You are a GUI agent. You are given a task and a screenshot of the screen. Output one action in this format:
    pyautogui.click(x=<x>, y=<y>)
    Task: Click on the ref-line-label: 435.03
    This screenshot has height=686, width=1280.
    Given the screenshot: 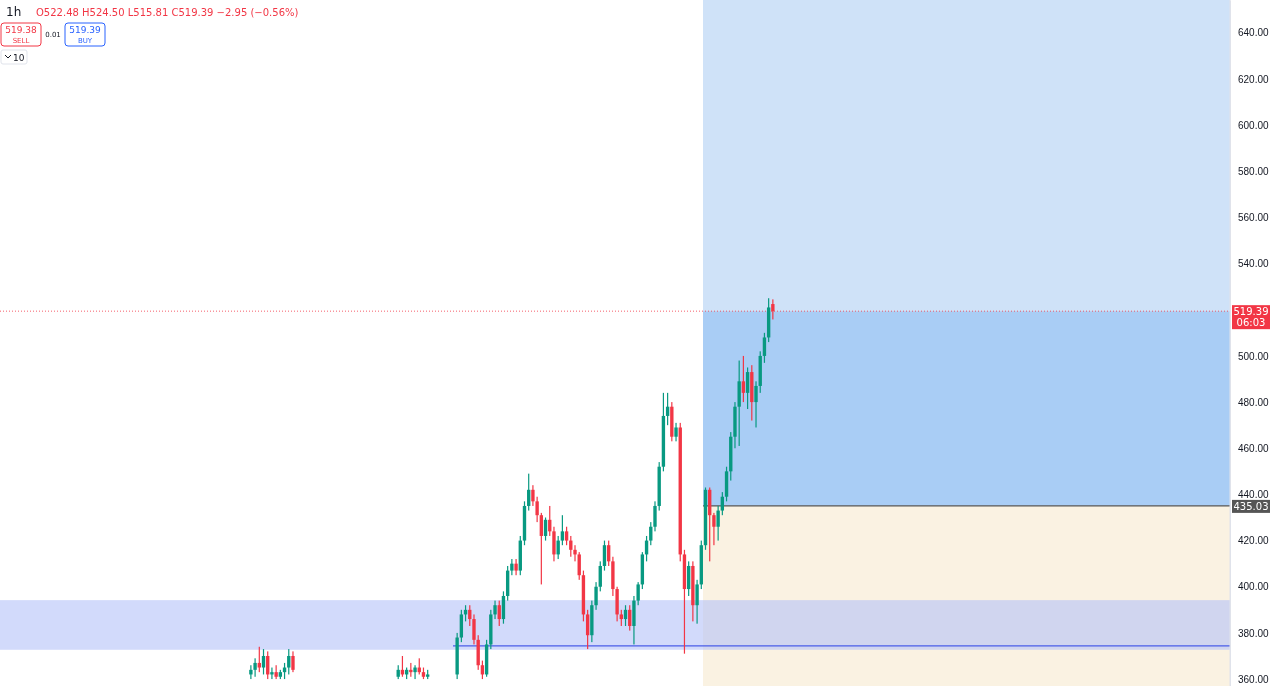 What is the action you would take?
    pyautogui.click(x=1251, y=506)
    